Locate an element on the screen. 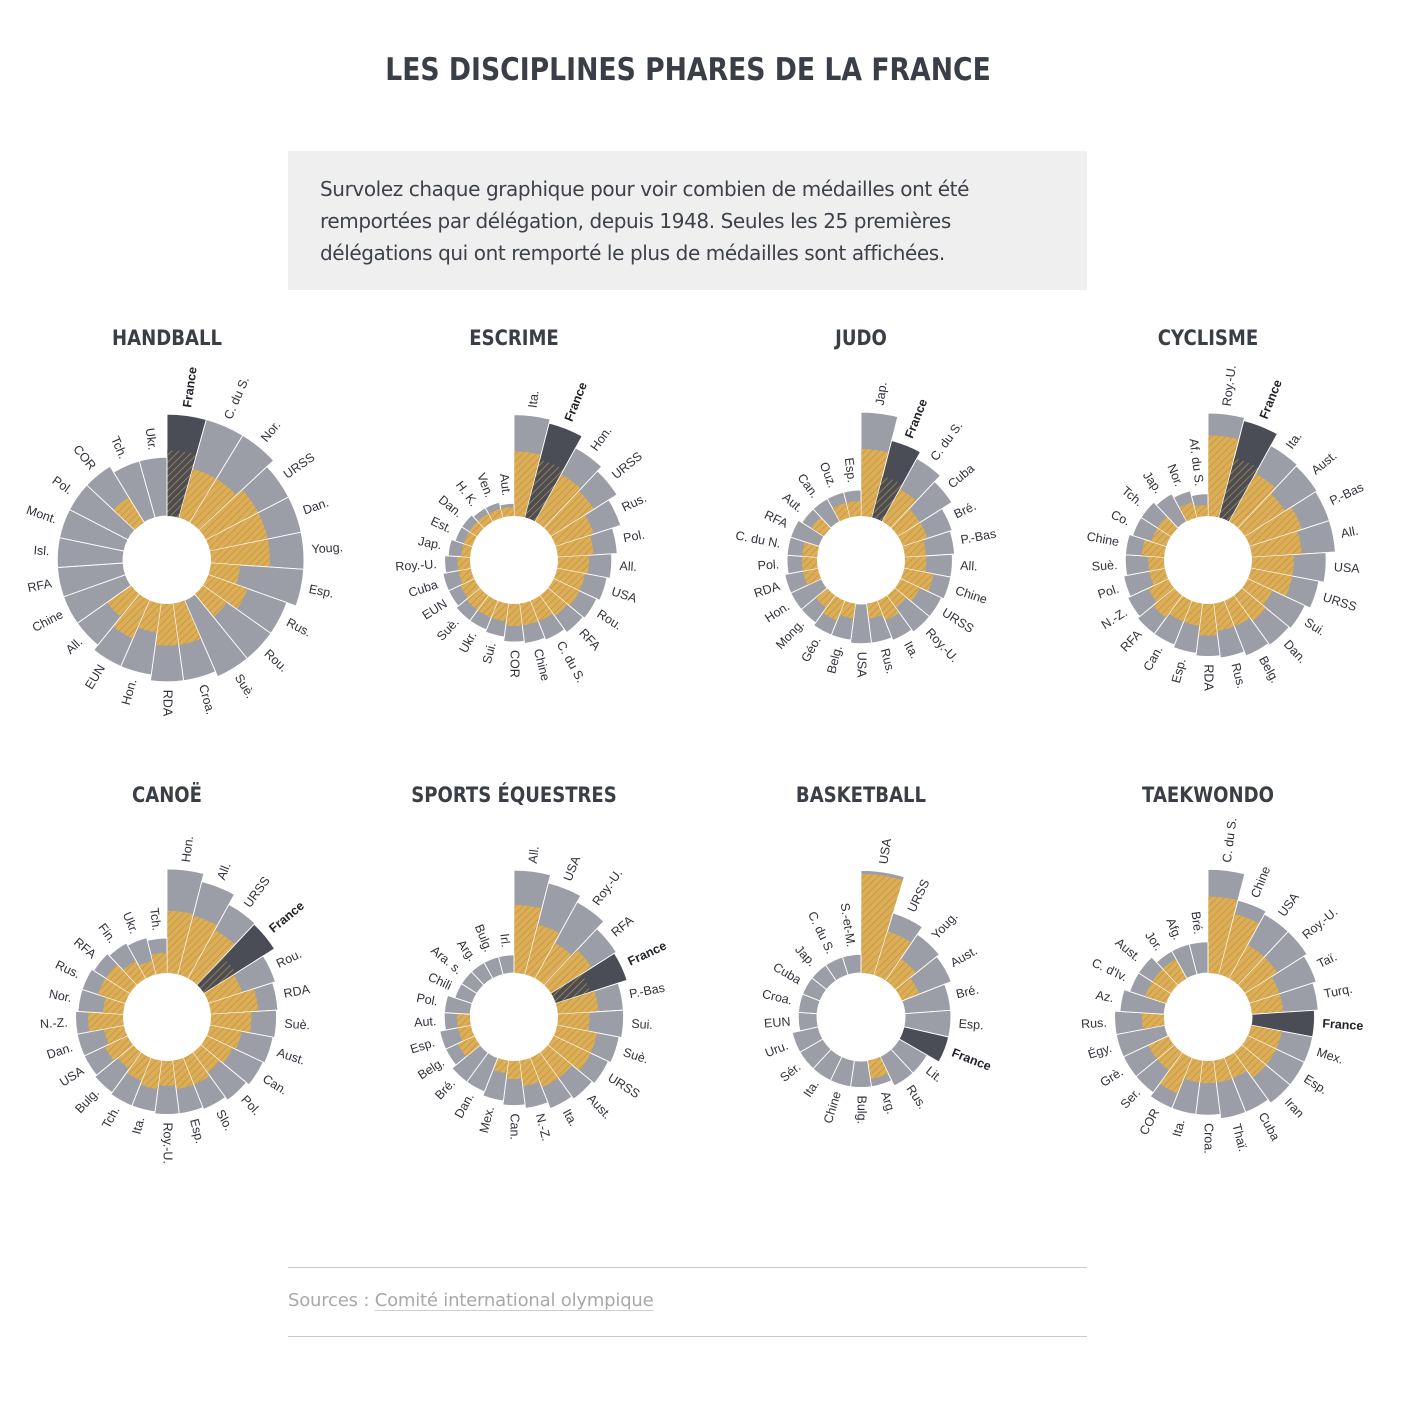 The image size is (1420, 1407). category-label-0: Ita. is located at coordinates (534, 399).